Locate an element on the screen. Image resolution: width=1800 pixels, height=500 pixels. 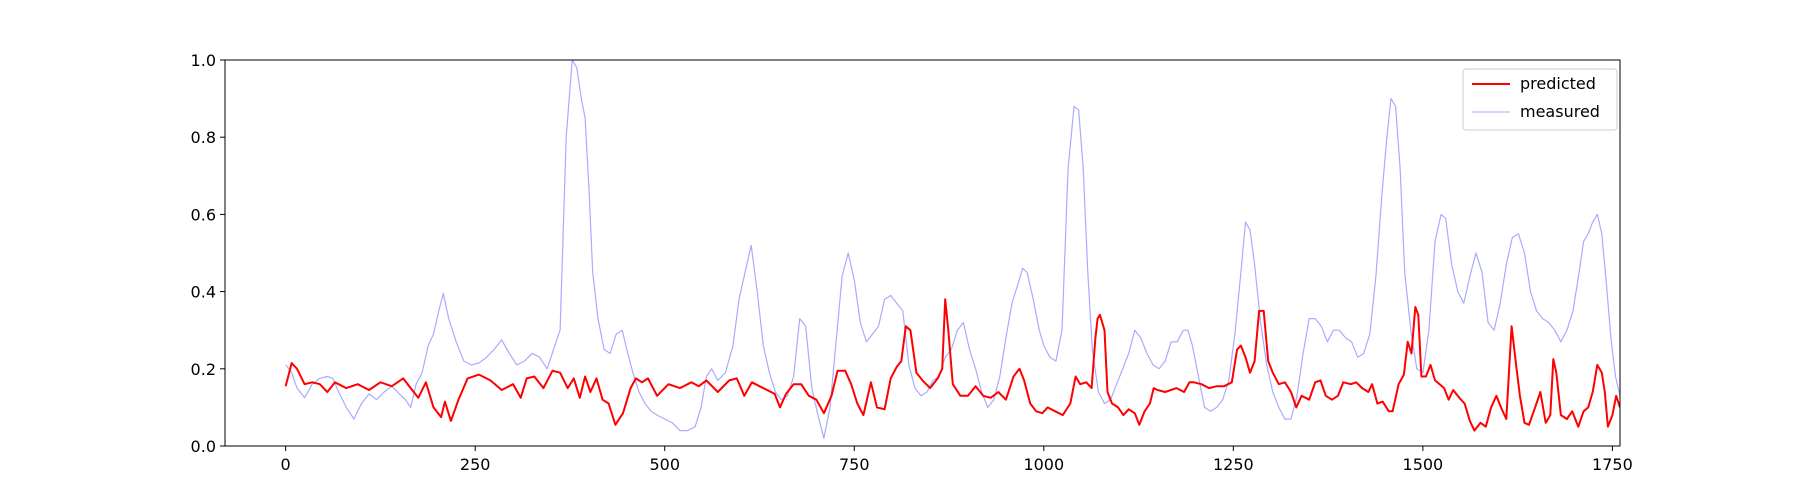
y-tick-label: 0.4 is located at coordinates (203, 292).